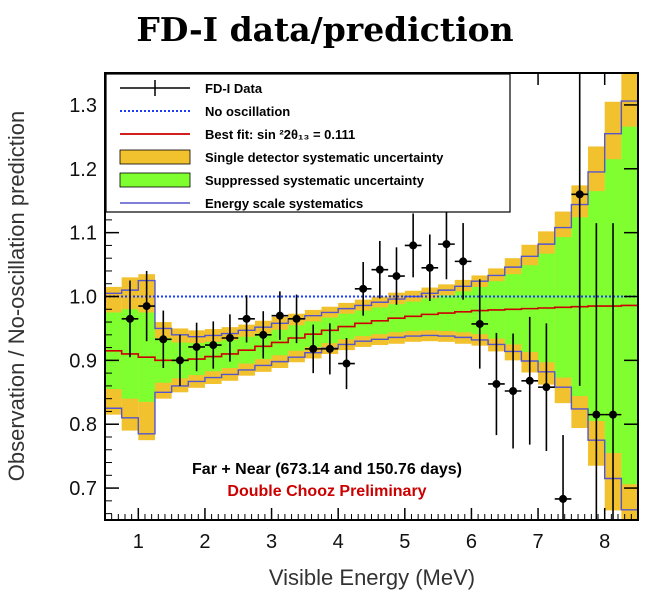  I want to click on legend-label: Single detector systematic uncertainty, so click(324, 157).